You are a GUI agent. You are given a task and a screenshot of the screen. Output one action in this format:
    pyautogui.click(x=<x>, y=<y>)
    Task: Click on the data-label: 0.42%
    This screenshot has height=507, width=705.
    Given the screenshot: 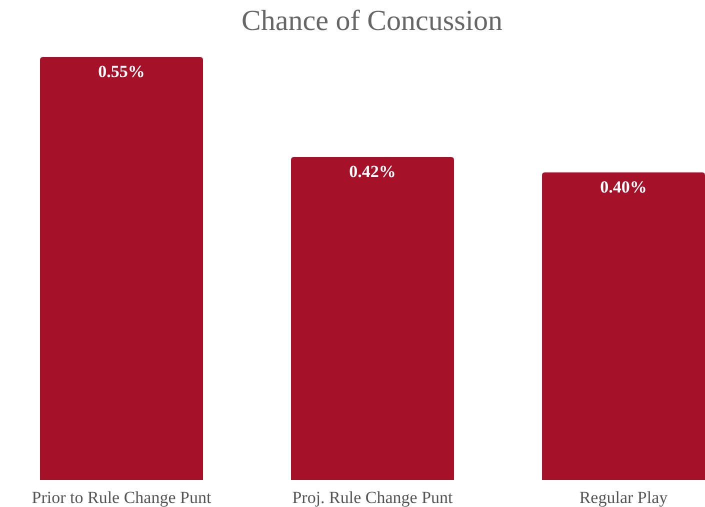 What is the action you would take?
    pyautogui.click(x=372, y=171)
    